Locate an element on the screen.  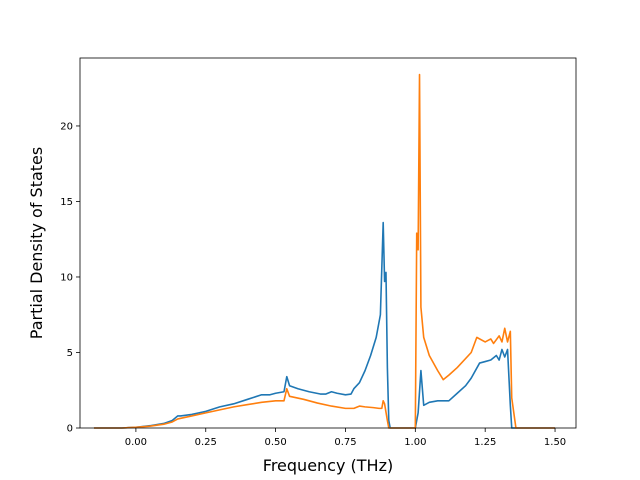
y-tick-label: 20 is located at coordinates (66, 126).